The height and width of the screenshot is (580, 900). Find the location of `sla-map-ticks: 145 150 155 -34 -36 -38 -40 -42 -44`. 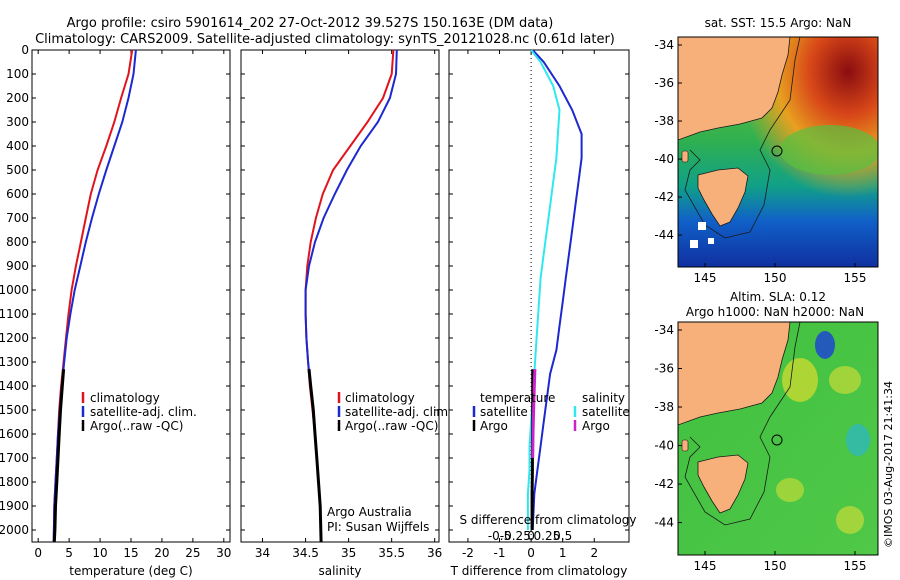

sla-map-ticks: 145 150 155 -34 -36 -38 -40 -42 -44 is located at coordinates (760, 448).